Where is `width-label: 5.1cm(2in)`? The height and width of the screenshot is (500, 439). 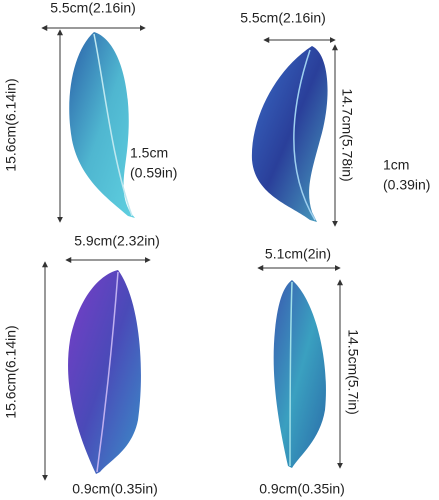
width-label: 5.1cm(2in) is located at coordinates (298, 254).